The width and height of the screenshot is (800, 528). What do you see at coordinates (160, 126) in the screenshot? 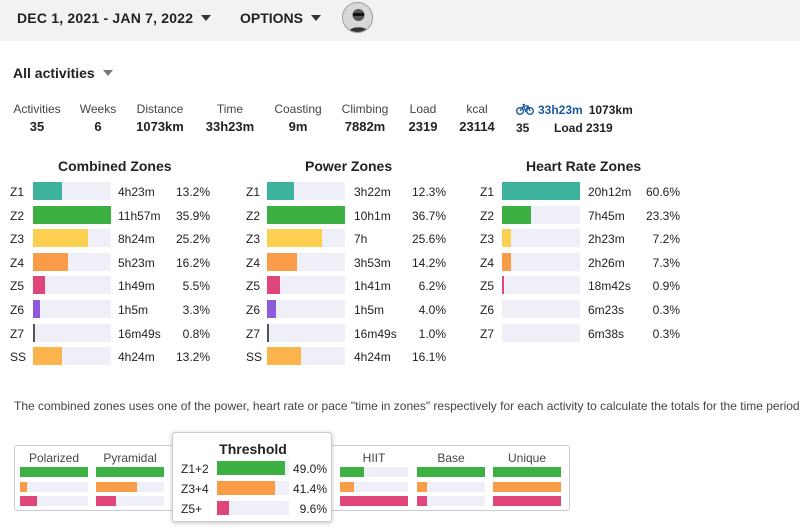
I see `stat-value: 1073km` at bounding box center [160, 126].